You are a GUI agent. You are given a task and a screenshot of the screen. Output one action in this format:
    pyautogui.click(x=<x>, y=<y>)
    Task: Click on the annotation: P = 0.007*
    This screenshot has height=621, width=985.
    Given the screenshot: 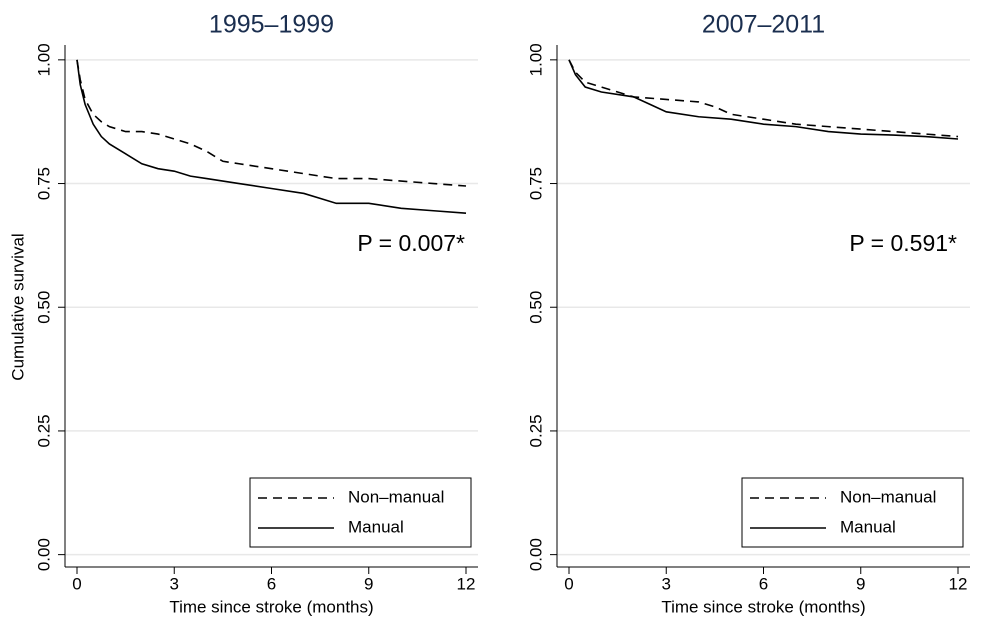 What is the action you would take?
    pyautogui.click(x=411, y=243)
    